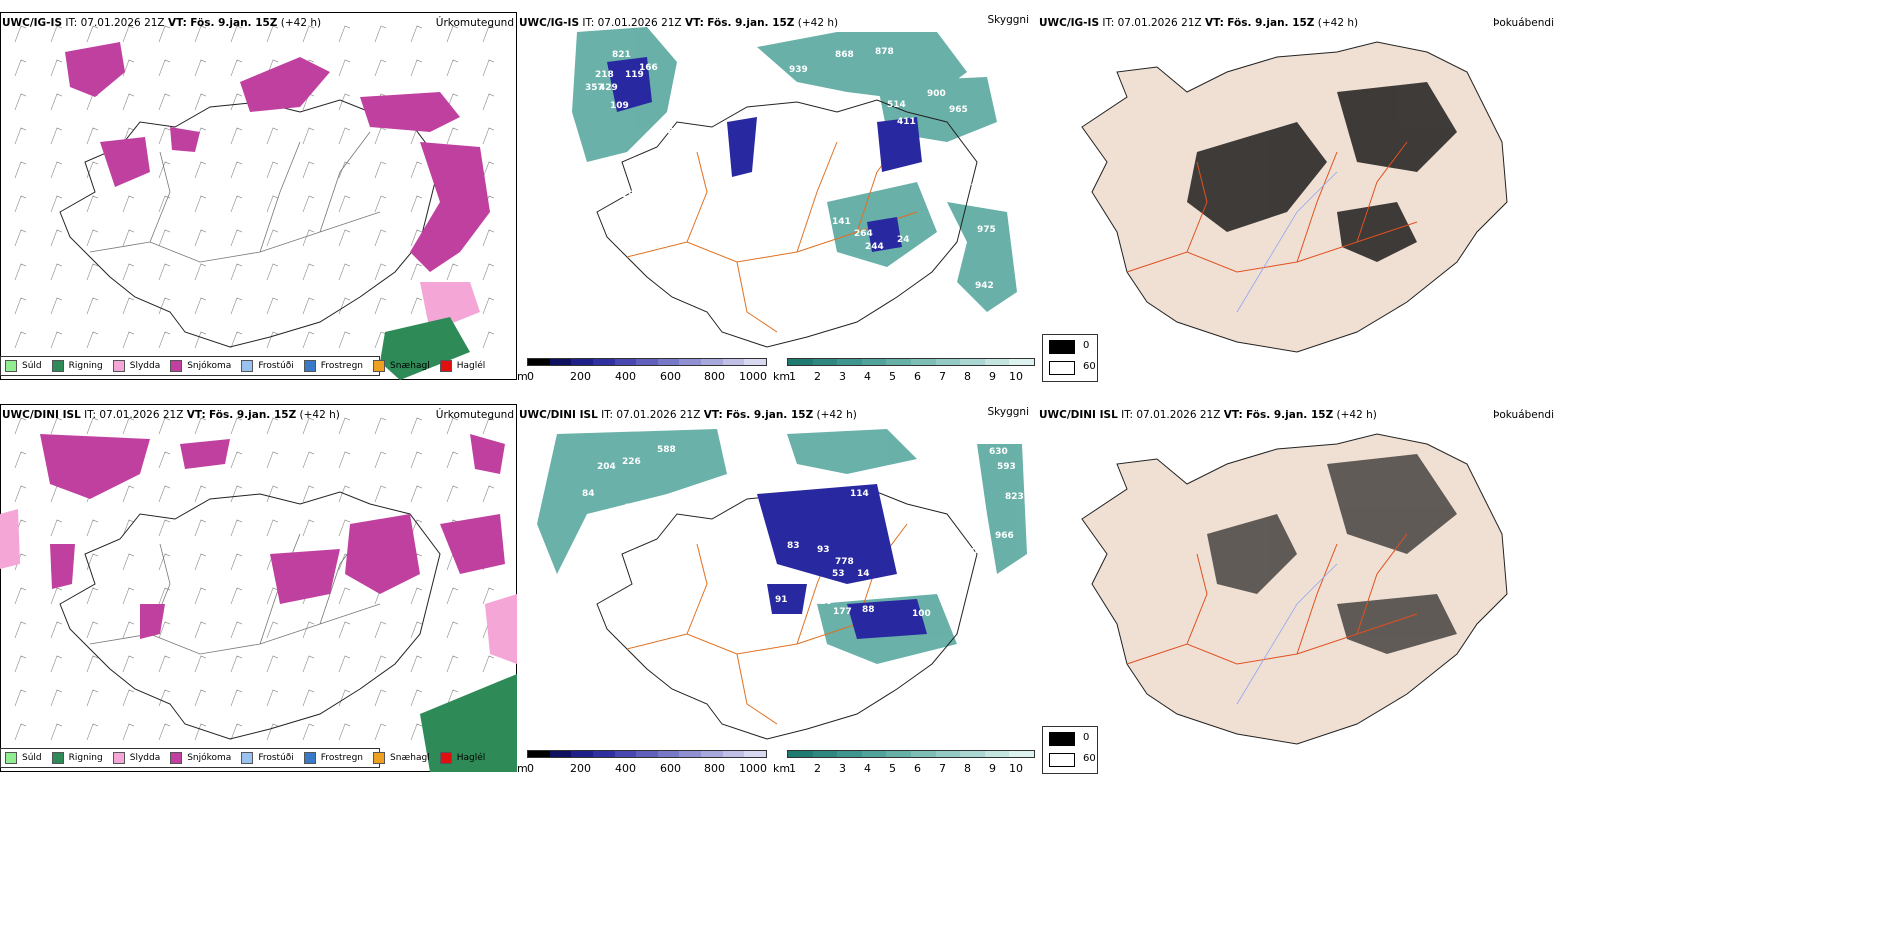  I want to click on panel-name: Þokuábendi, so click(1523, 415).